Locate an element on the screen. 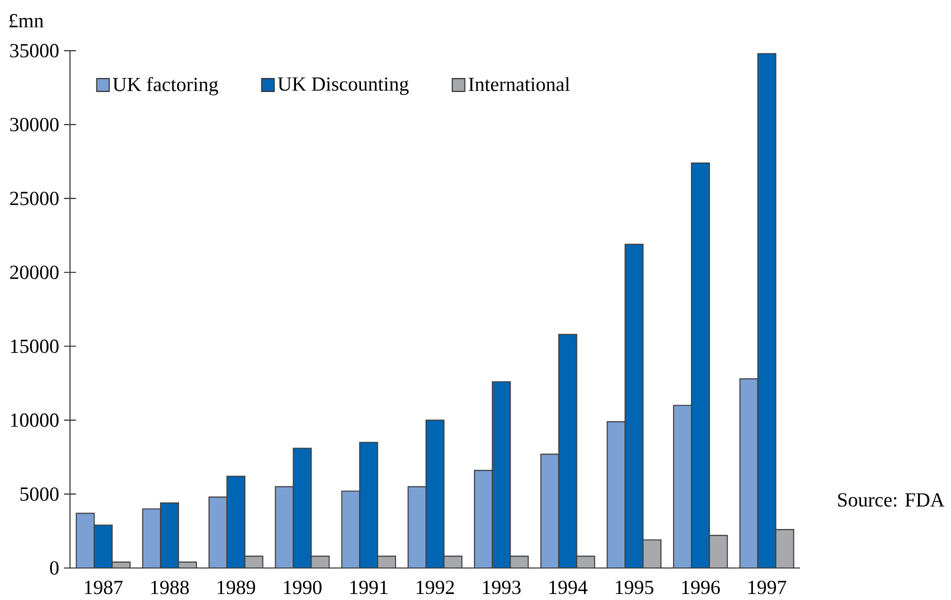  x-tick-label: 1994 is located at coordinates (568, 587).